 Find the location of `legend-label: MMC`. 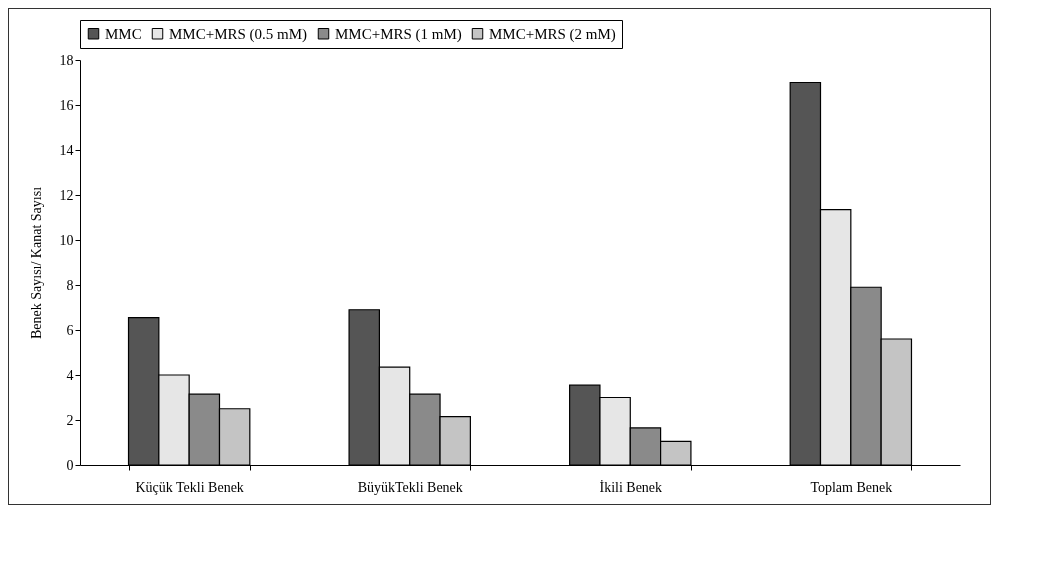

legend-label: MMC is located at coordinates (123, 33).